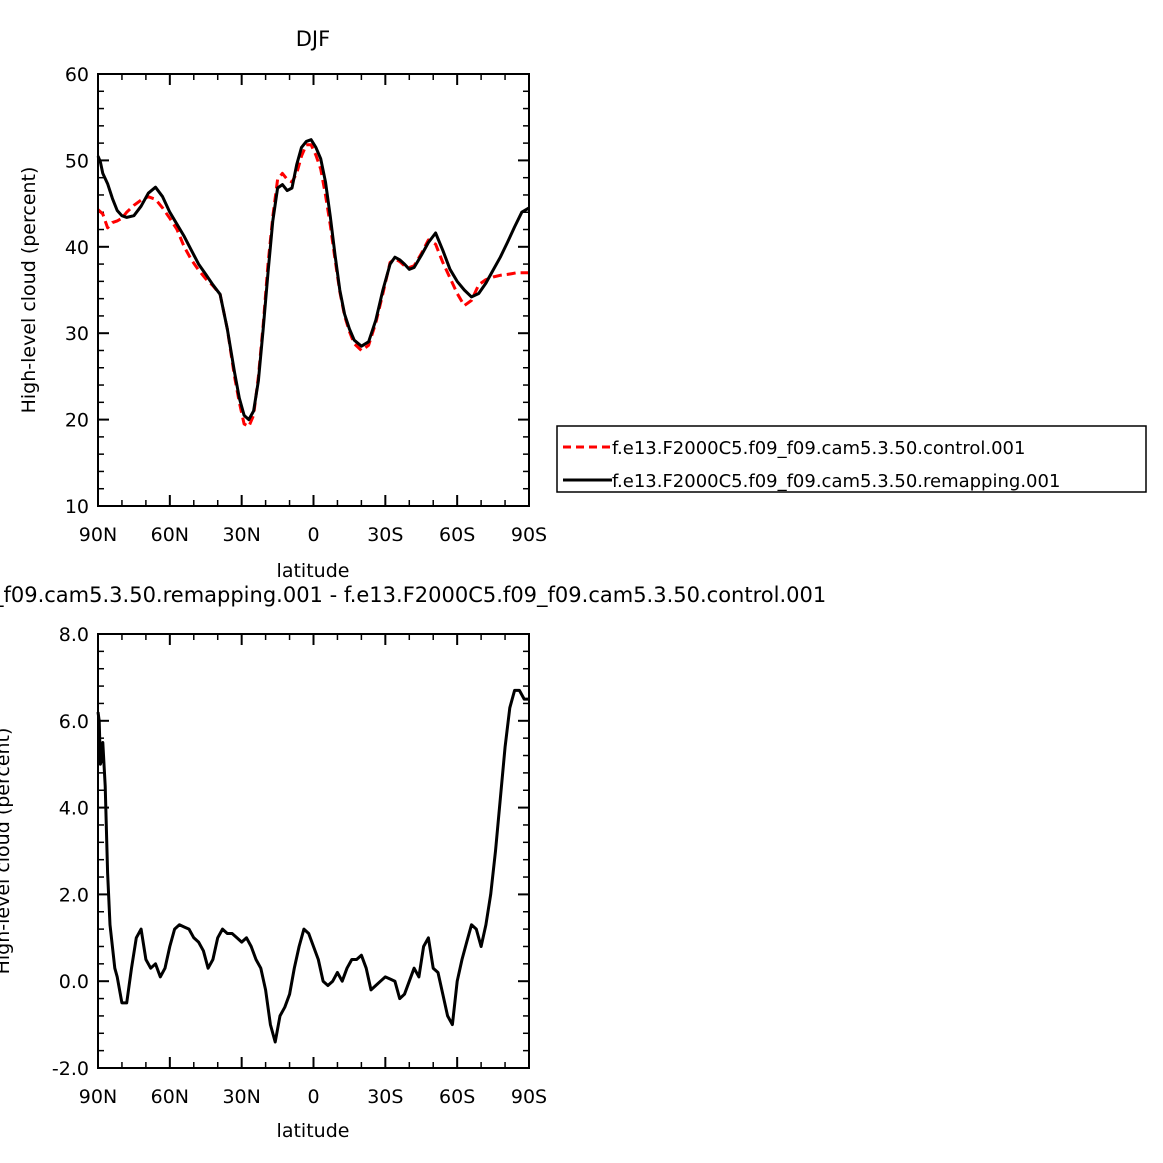 This screenshot has height=1163, width=1163. Describe the element at coordinates (29, 290) in the screenshot. I see `top-y-axis-label: High-level cloud (percent)` at that location.